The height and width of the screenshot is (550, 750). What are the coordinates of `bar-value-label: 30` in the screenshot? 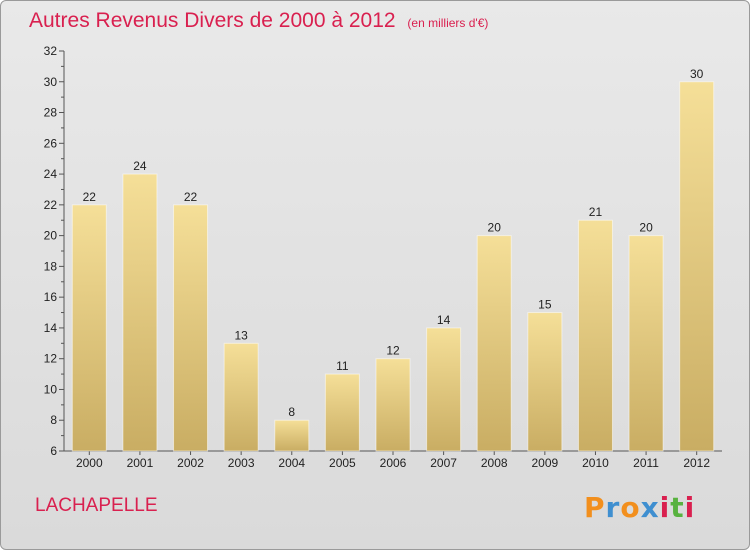 It's located at (697, 74).